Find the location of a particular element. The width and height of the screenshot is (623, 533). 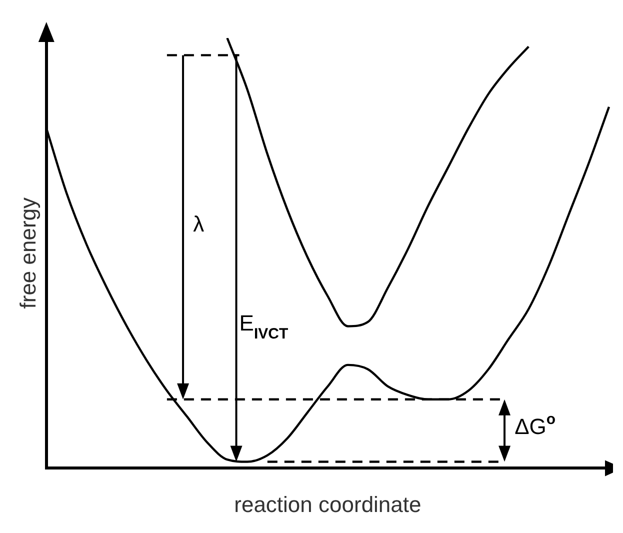

annotation: λ is located at coordinates (198, 224).